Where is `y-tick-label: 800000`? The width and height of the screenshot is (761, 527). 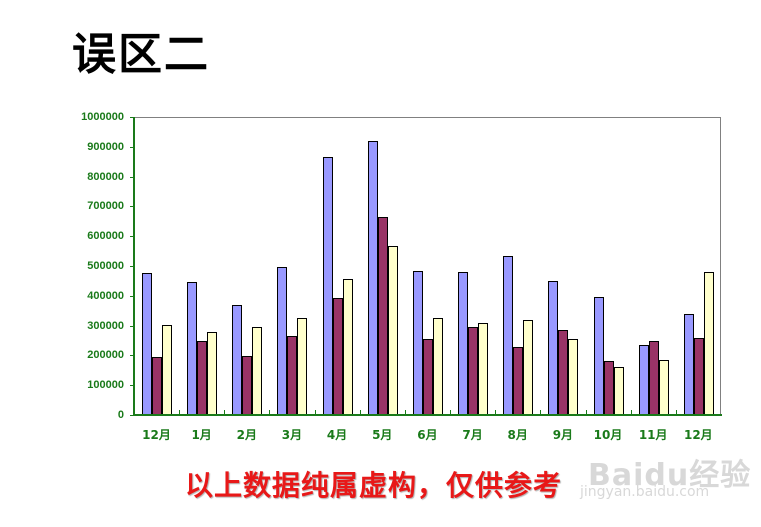
y-tick-label: 800000 is located at coordinates (105, 176).